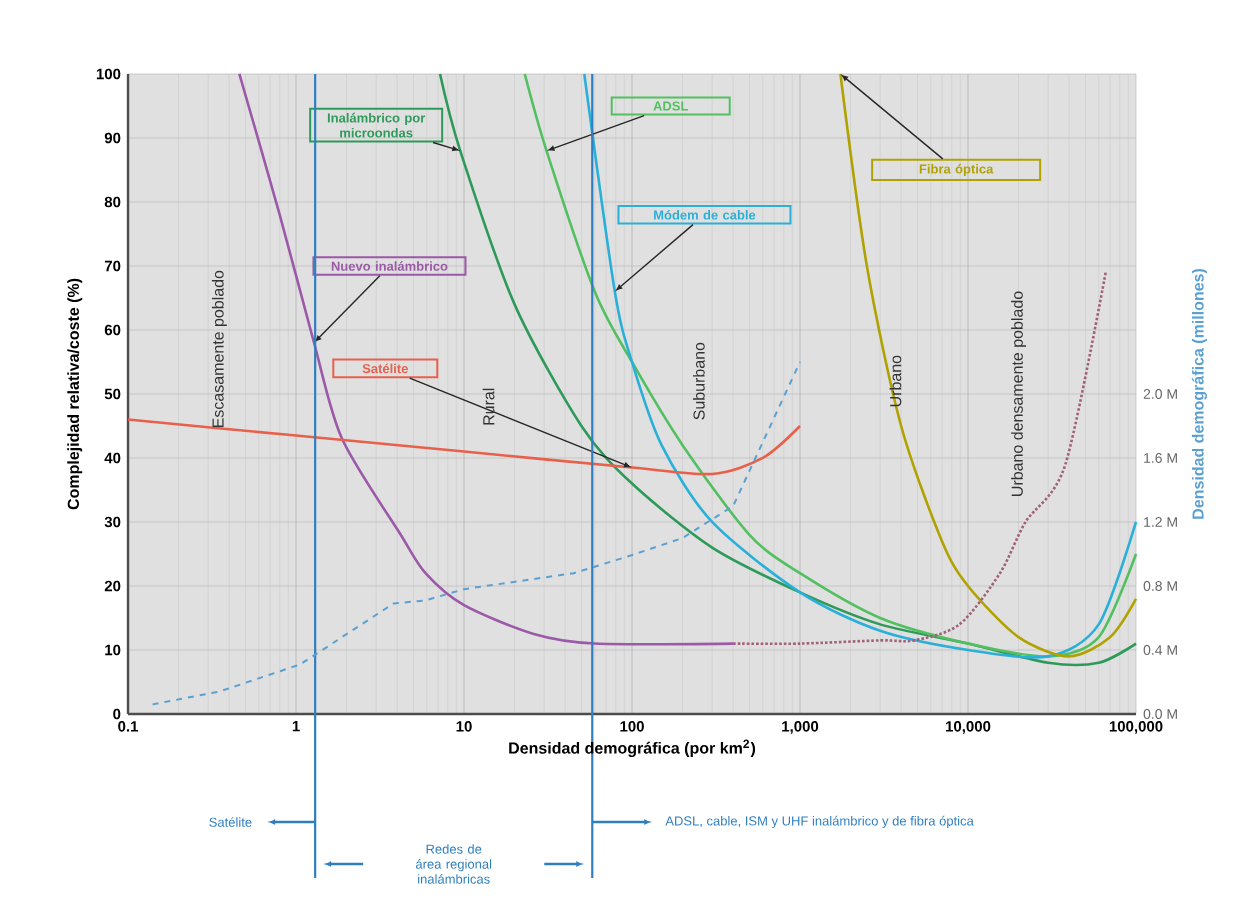  What do you see at coordinates (1019, 393) in the screenshot?
I see `annotation: Urbano densamente poblado` at bounding box center [1019, 393].